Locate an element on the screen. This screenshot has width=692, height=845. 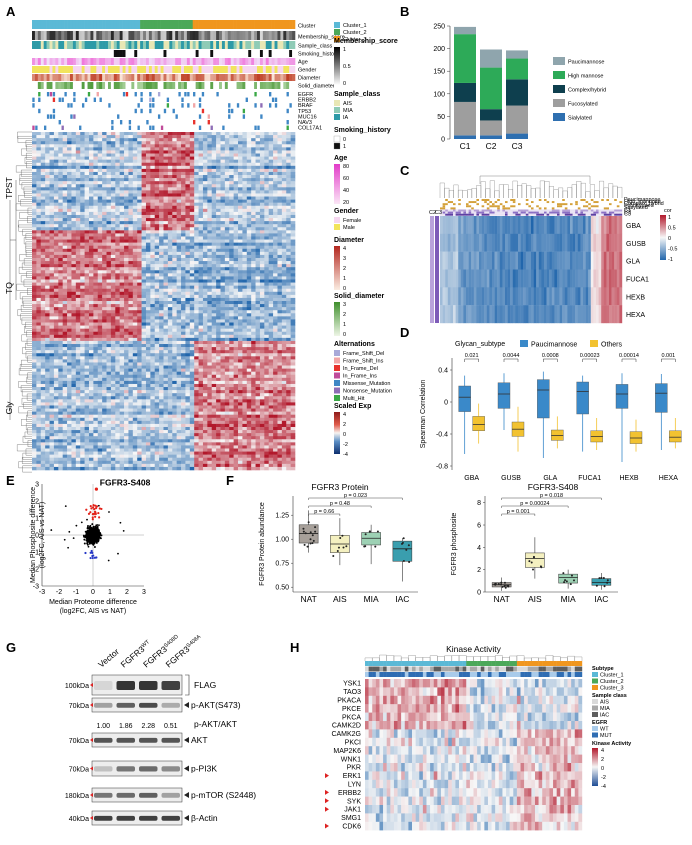
mutation-cell is located at coordinates (141, 99).